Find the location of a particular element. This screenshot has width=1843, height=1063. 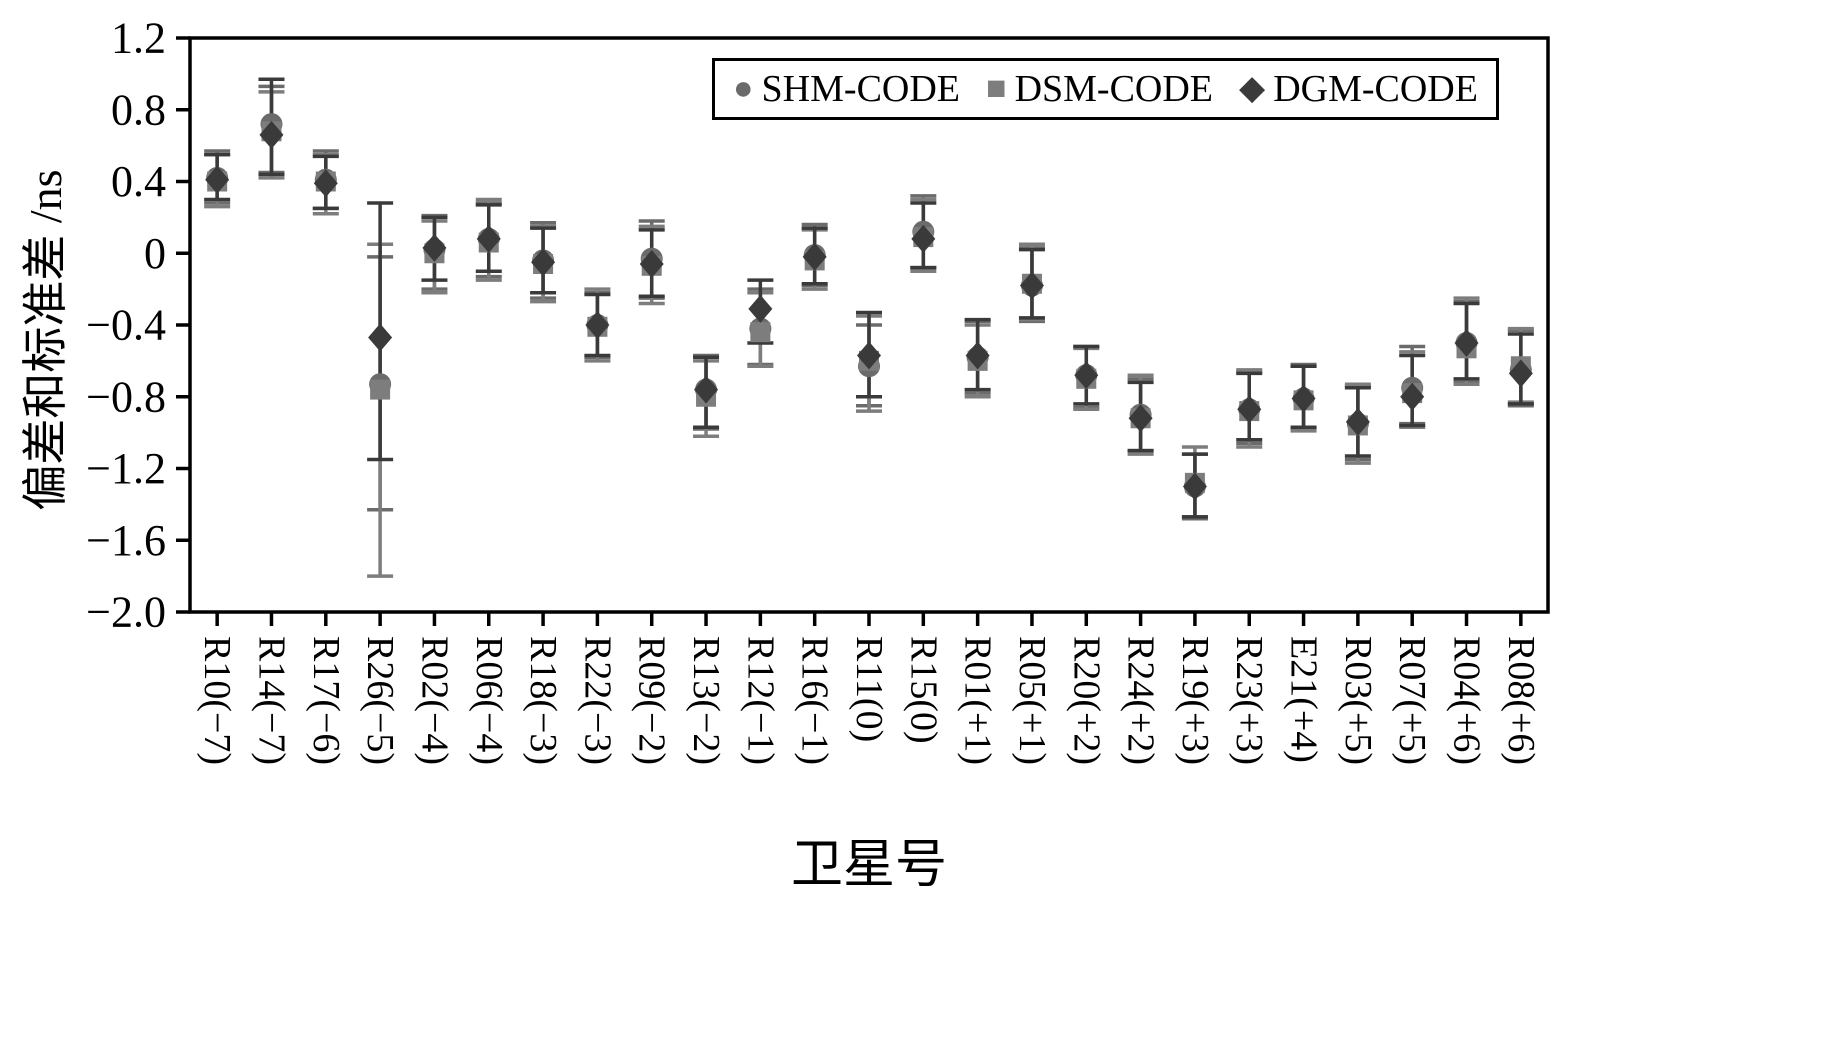

y-tick-label: −2.0 is located at coordinates (126, 612).